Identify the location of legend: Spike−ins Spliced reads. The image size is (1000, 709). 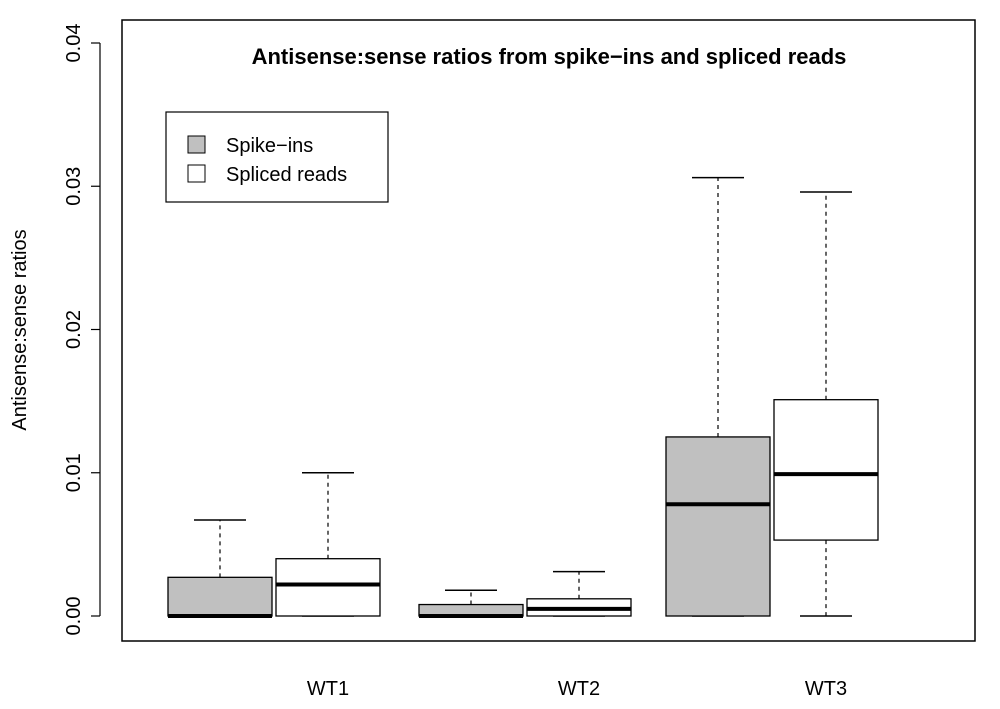
(277, 157).